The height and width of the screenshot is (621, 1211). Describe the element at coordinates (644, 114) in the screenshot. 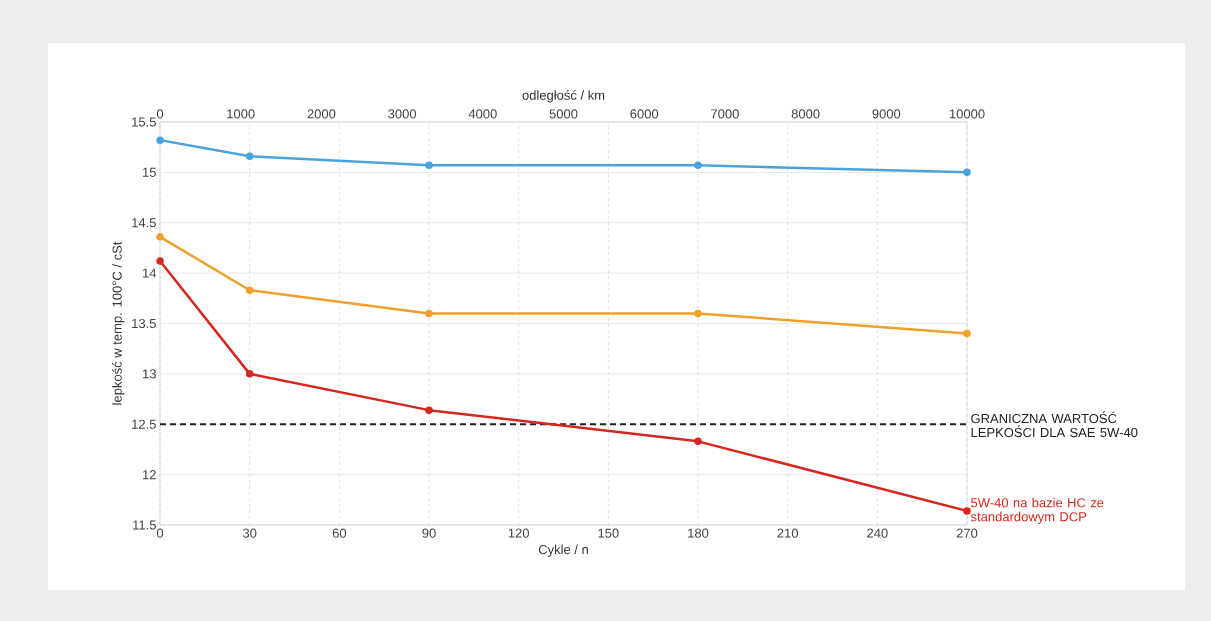

I see `x2-tick-label: 6000` at that location.